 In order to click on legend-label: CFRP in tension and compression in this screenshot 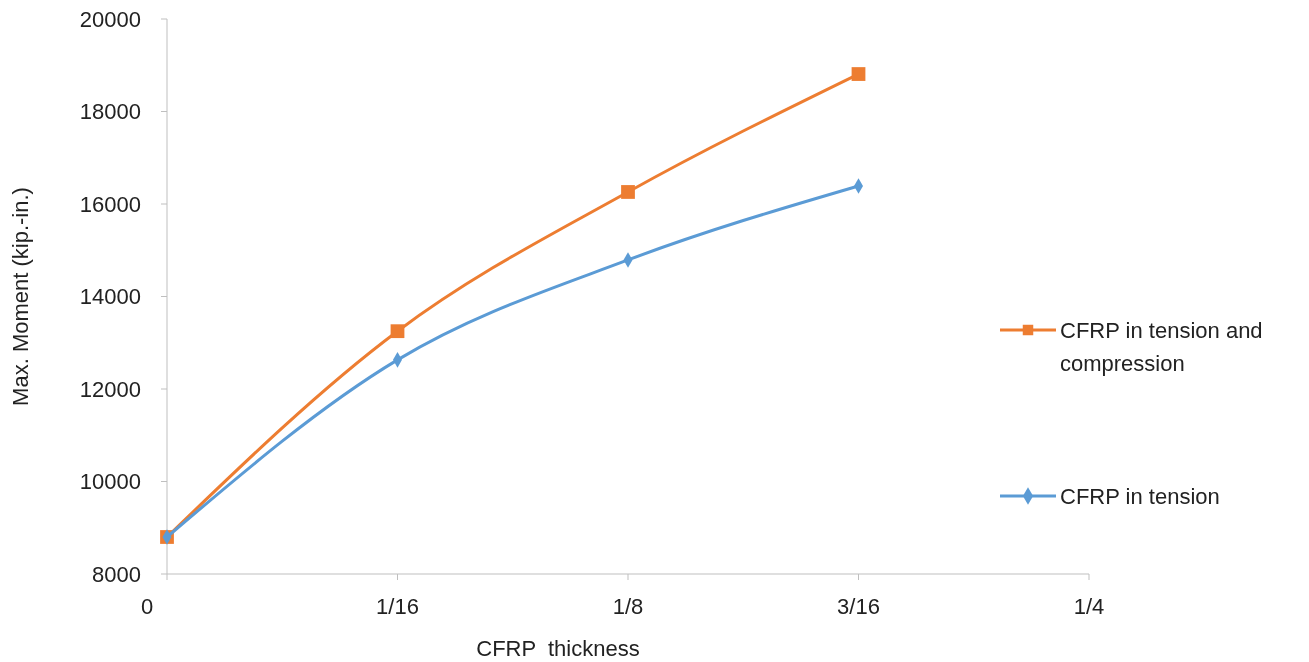, I will do `click(1161, 346)`.